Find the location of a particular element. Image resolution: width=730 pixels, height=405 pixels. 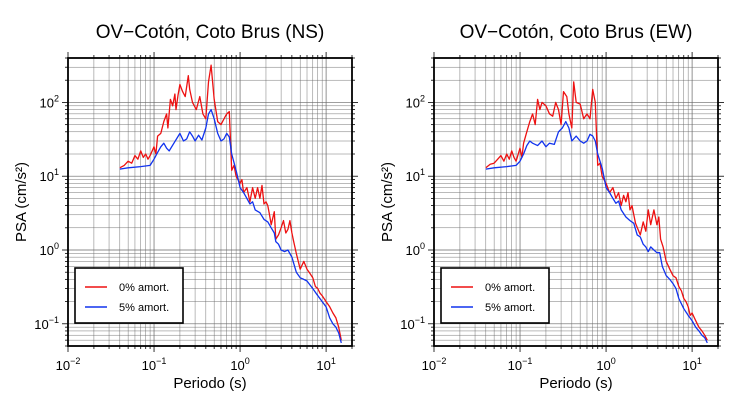

chart-title: OV−Cotón, Coto Brus (EW) is located at coordinates (576, 32).